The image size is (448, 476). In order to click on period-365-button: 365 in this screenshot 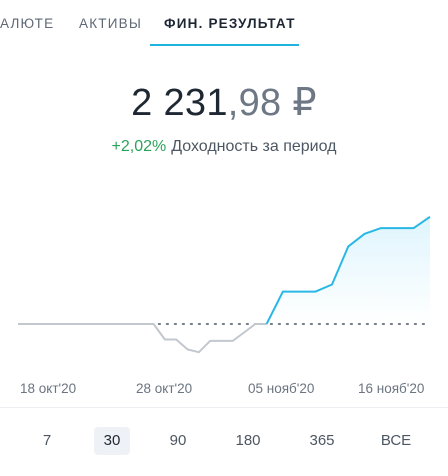, I will do `click(322, 440)`.